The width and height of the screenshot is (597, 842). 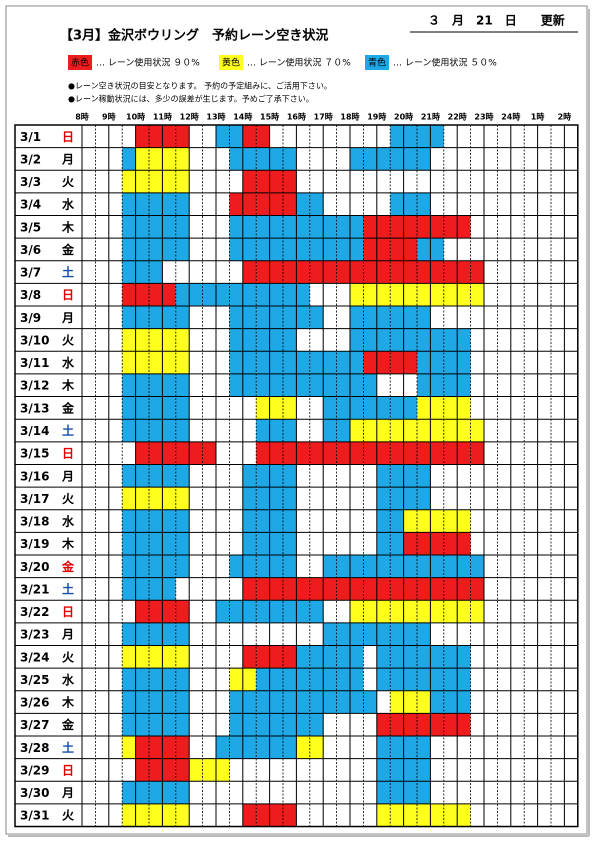 What do you see at coordinates (109, 117) in the screenshot?
I see `hour-label: 9時` at bounding box center [109, 117].